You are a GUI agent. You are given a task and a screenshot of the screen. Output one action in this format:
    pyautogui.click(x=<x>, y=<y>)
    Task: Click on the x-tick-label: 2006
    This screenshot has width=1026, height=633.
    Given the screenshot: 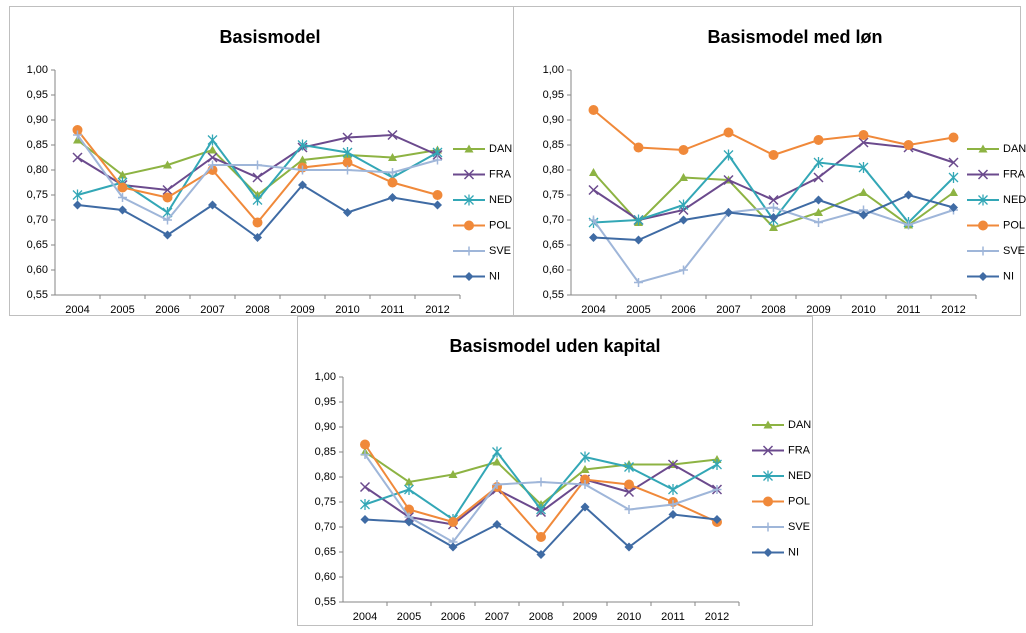 What is the action you would take?
    pyautogui.click(x=453, y=617)
    